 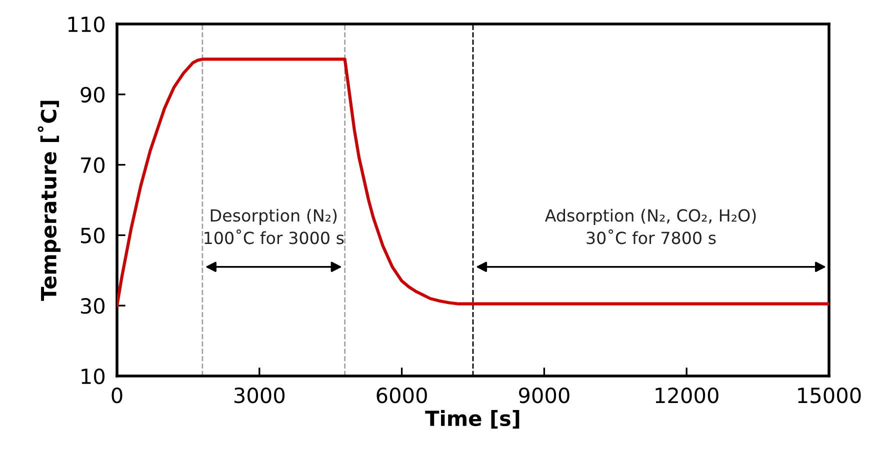 What do you see at coordinates (259, 395) in the screenshot?
I see `x-tick-label: 3000` at bounding box center [259, 395].